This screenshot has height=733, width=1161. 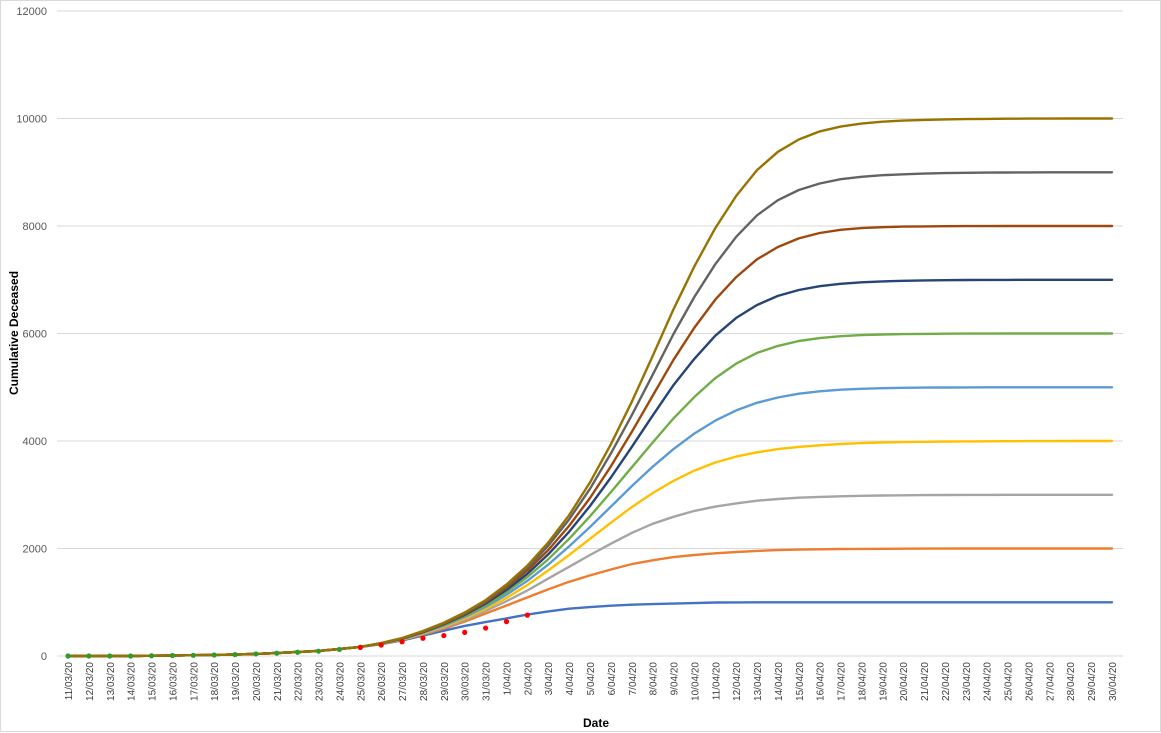 I want to click on x-tick-label: 29/03/20, so click(x=445, y=681).